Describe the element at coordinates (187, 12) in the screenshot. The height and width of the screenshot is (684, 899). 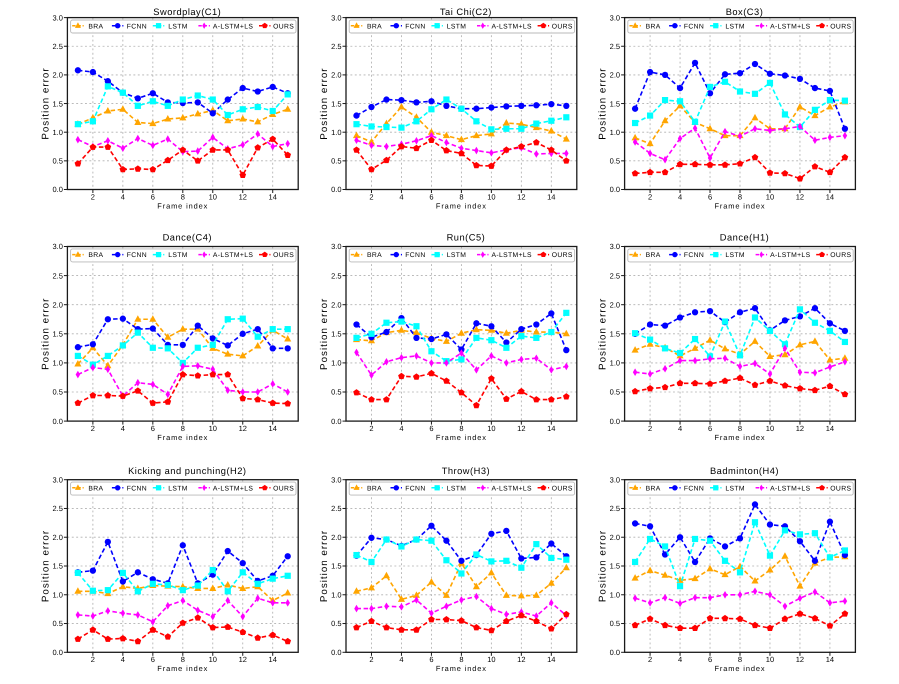
I see `svg-text: Swordplay(C1)` at that location.